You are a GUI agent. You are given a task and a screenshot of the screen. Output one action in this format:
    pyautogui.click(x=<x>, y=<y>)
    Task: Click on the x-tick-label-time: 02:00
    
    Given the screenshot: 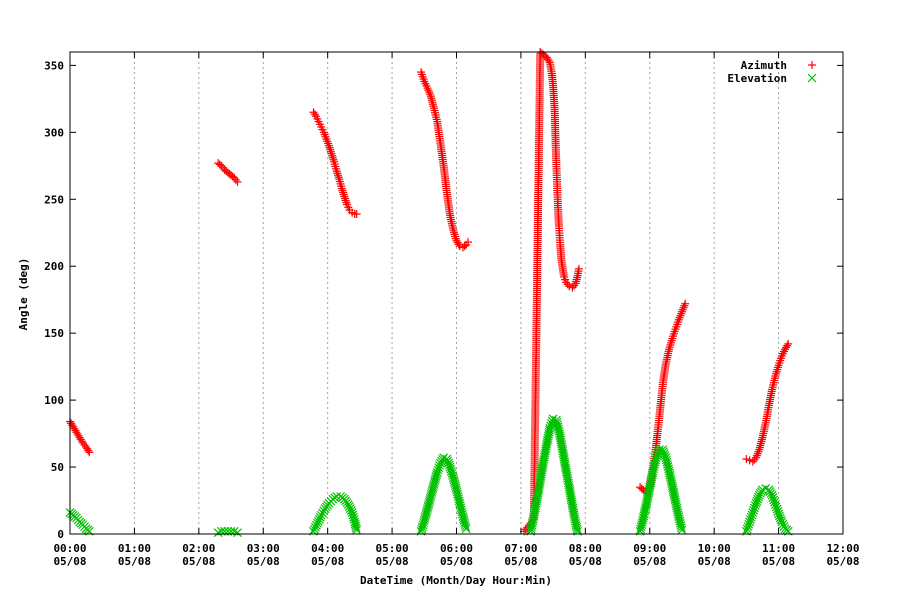 What is the action you would take?
    pyautogui.click(x=198, y=548)
    